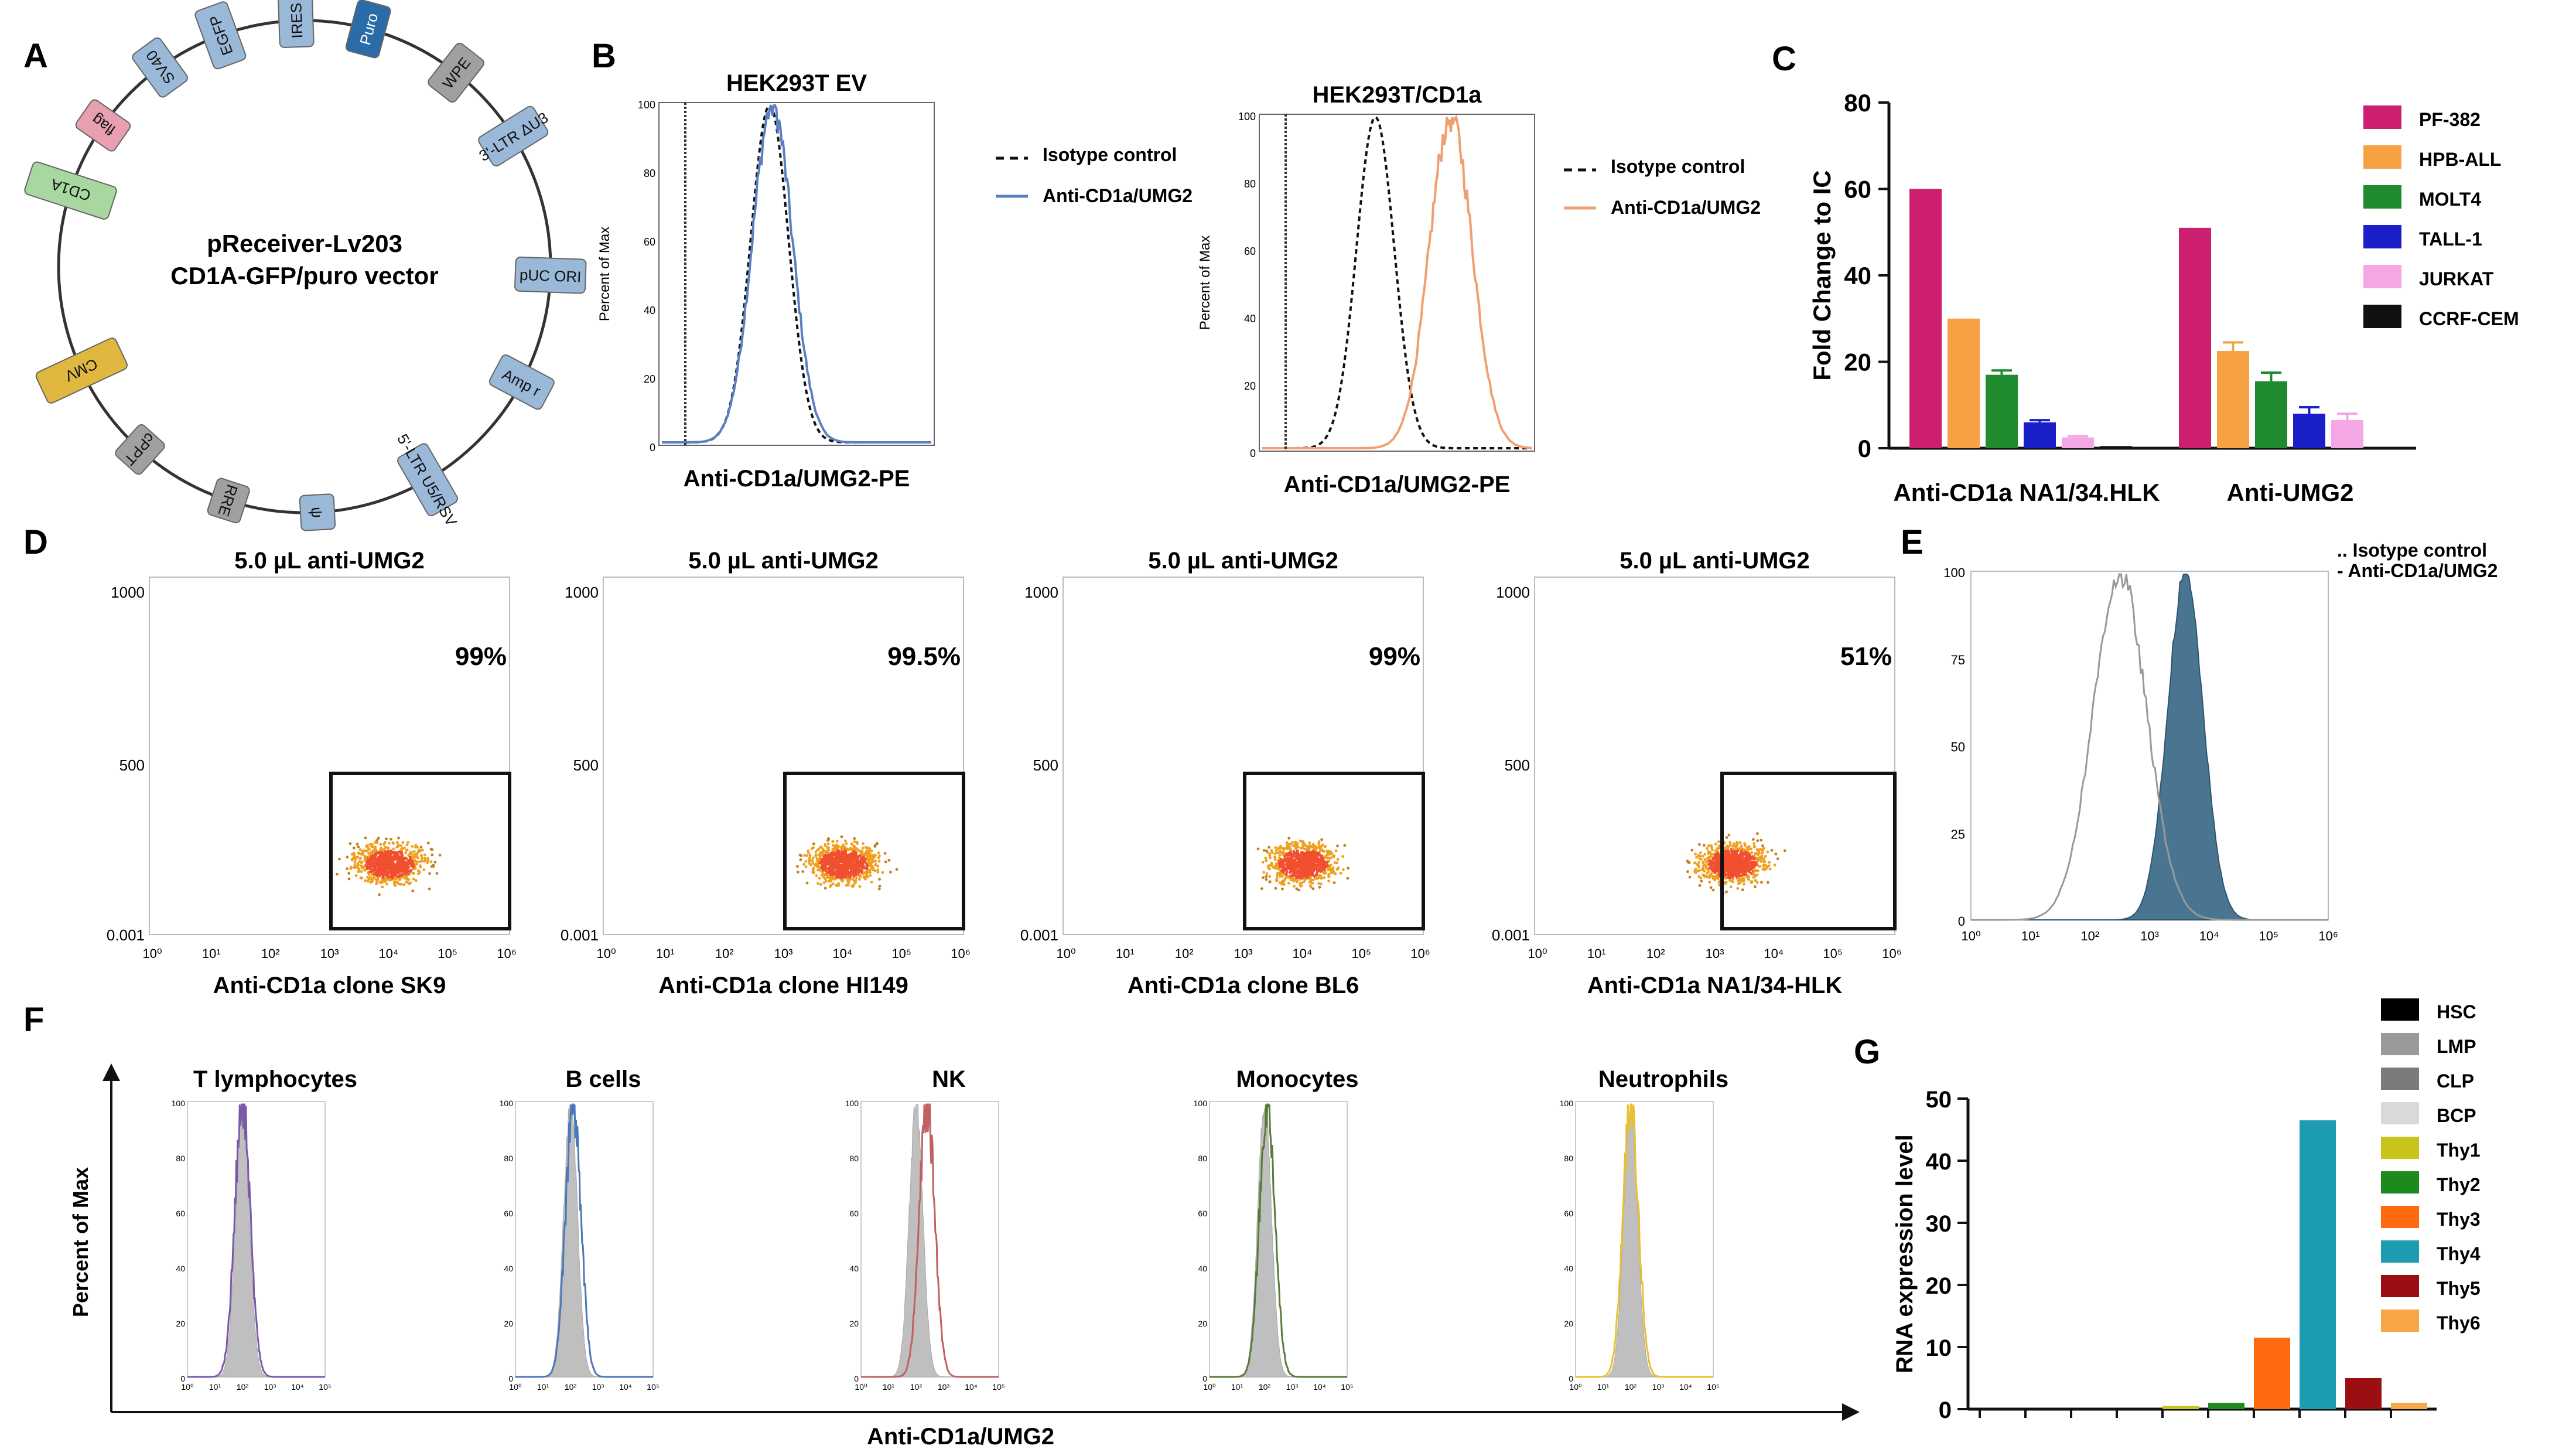 This screenshot has width=2576, height=1456. What do you see at coordinates (1110, 154) in the screenshot?
I see `legend-isotype-label: Isotype control` at bounding box center [1110, 154].